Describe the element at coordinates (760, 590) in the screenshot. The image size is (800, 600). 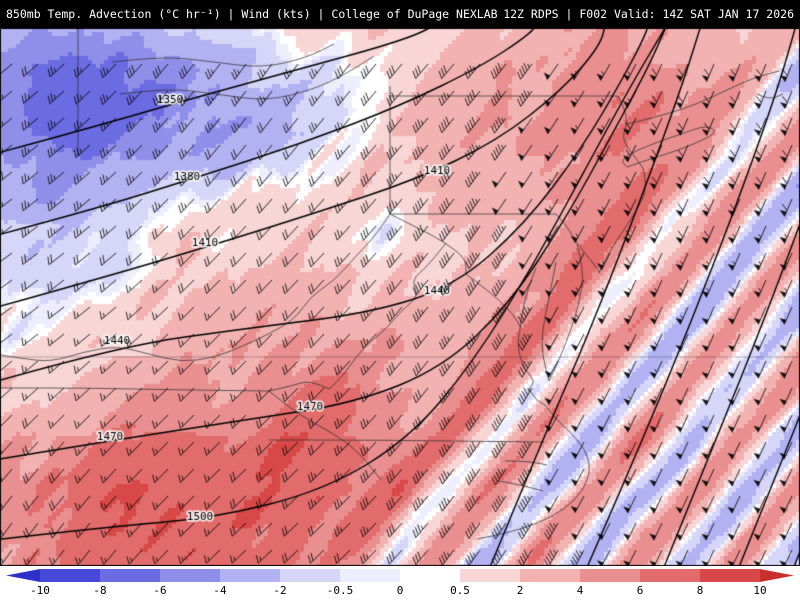
I see `colorbar-tick-label: 10` at that location.